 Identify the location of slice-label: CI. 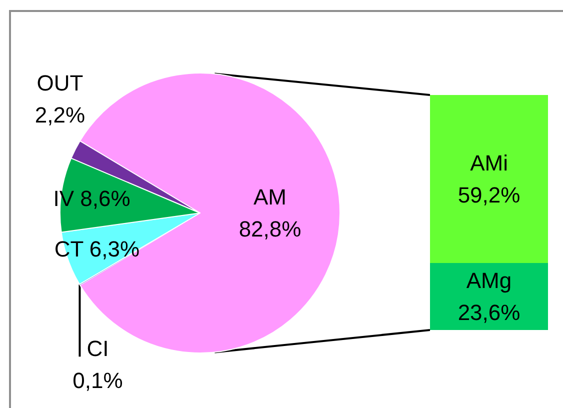
(97, 349).